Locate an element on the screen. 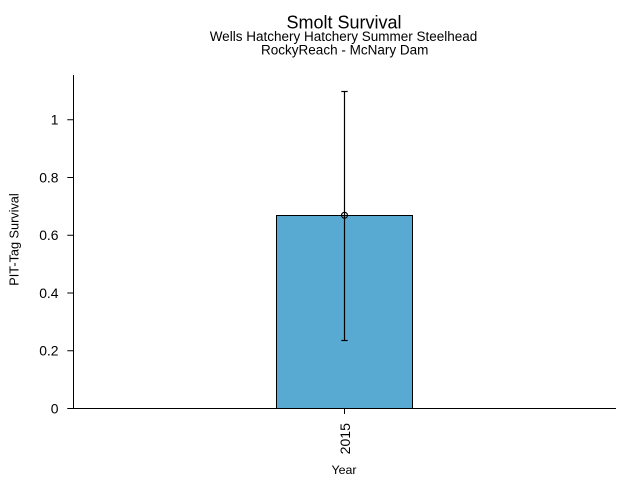 The height and width of the screenshot is (480, 640). svg-text: 0.2 is located at coordinates (49, 351).